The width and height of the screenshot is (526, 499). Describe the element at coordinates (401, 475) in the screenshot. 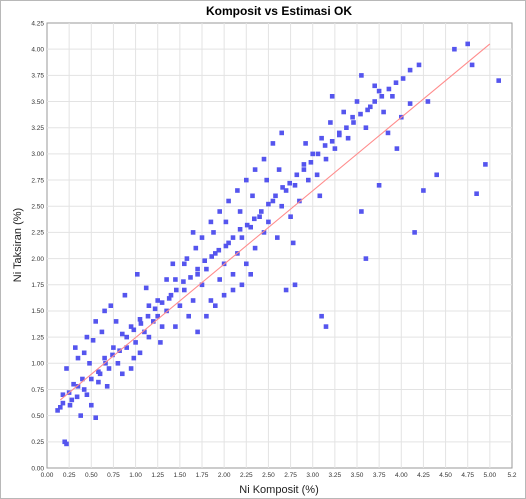

I see `x-tick-label: 4.00` at that location.